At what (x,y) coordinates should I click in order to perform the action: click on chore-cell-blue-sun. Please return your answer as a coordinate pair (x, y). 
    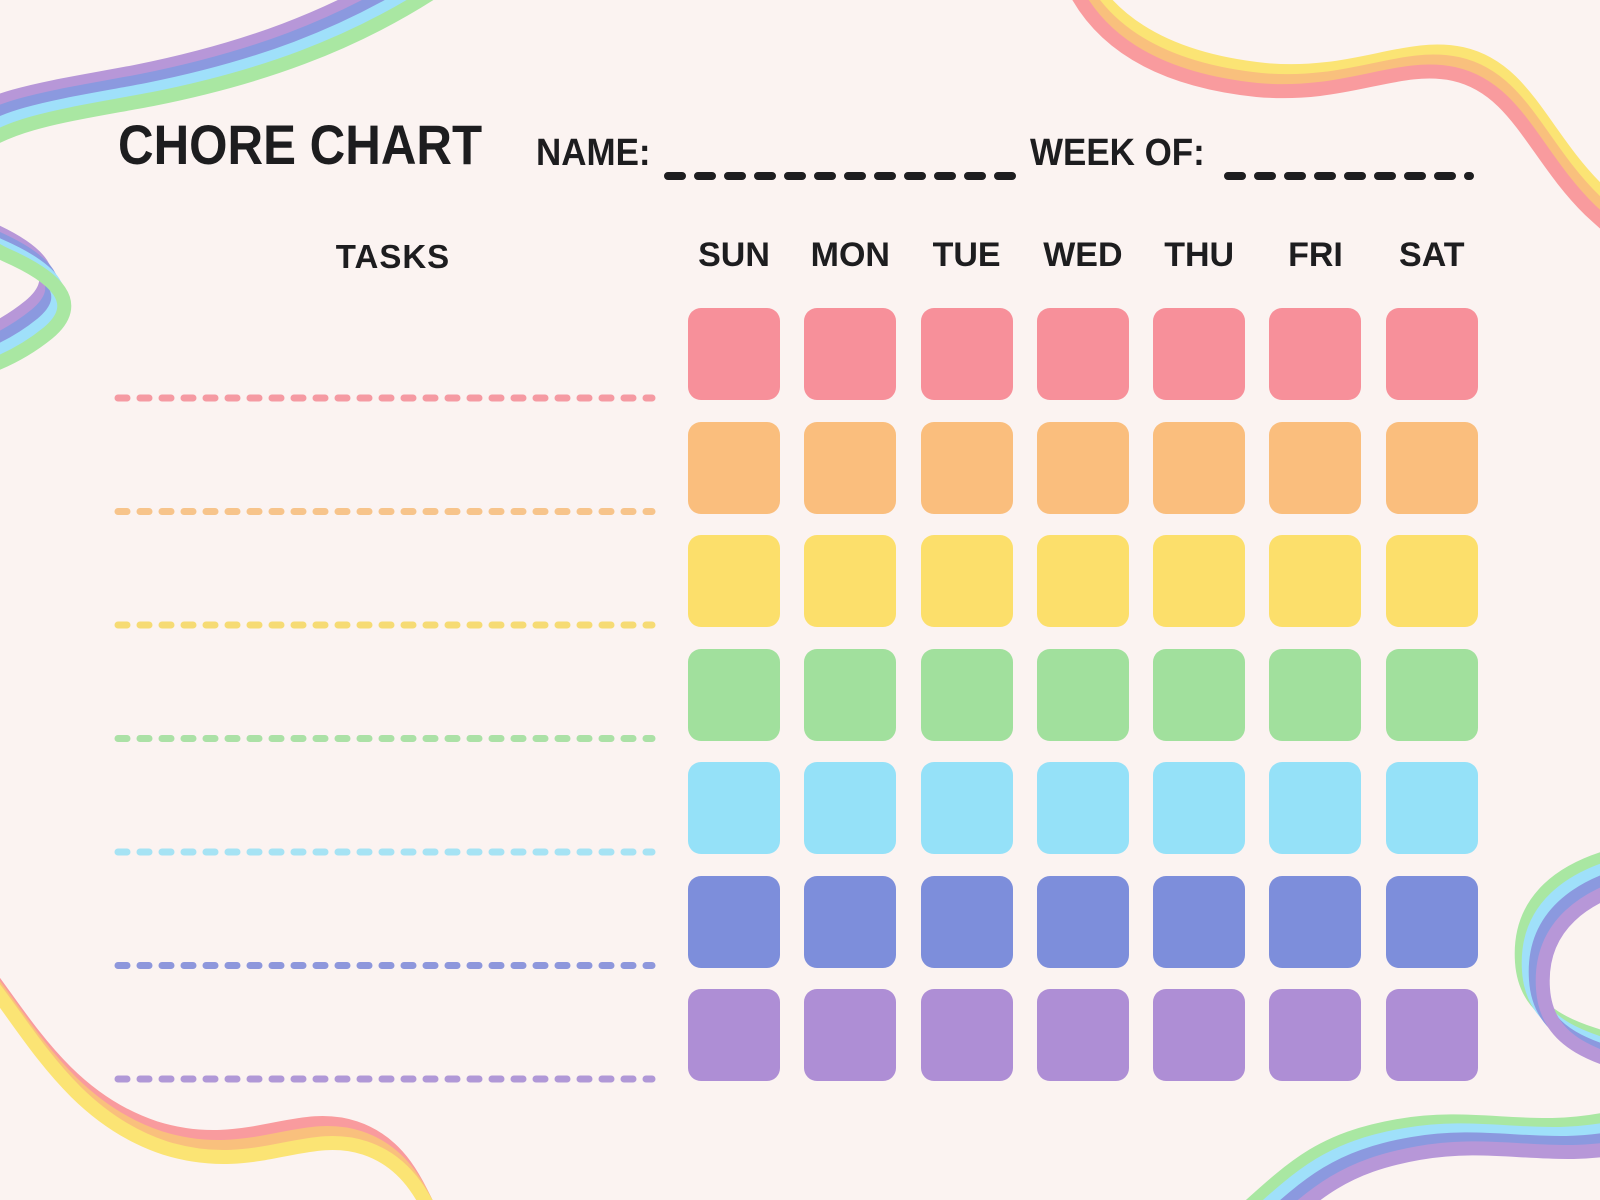
    Looking at the image, I should click on (734, 808).